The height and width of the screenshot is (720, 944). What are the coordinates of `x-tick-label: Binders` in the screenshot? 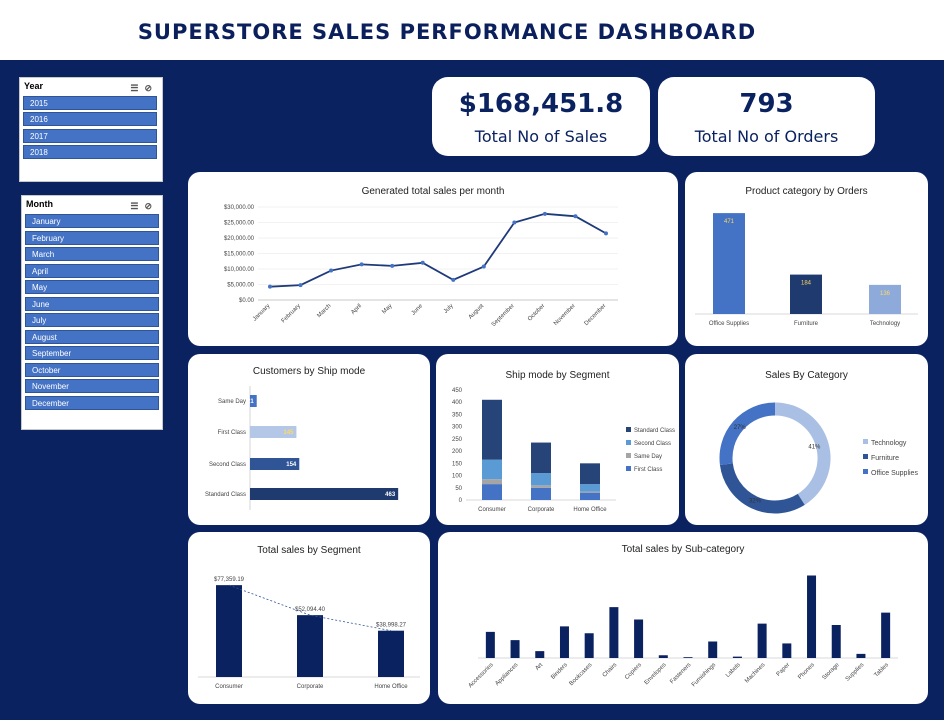 It's located at (559, 671).